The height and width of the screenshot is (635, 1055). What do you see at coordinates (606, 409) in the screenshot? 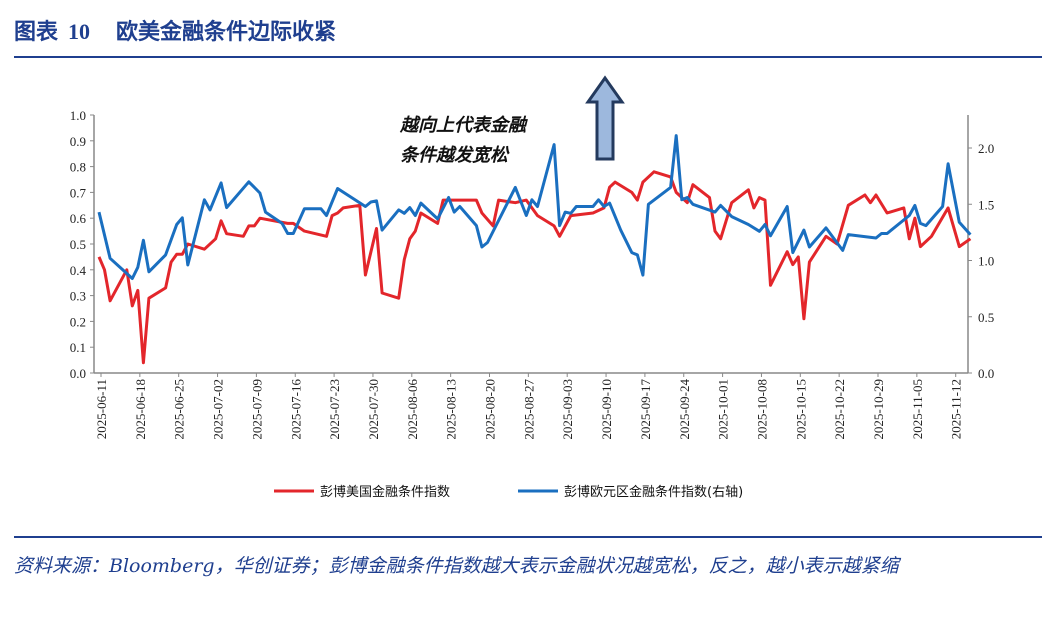
I see `x-tick-label: 2025-09-10` at bounding box center [606, 409].